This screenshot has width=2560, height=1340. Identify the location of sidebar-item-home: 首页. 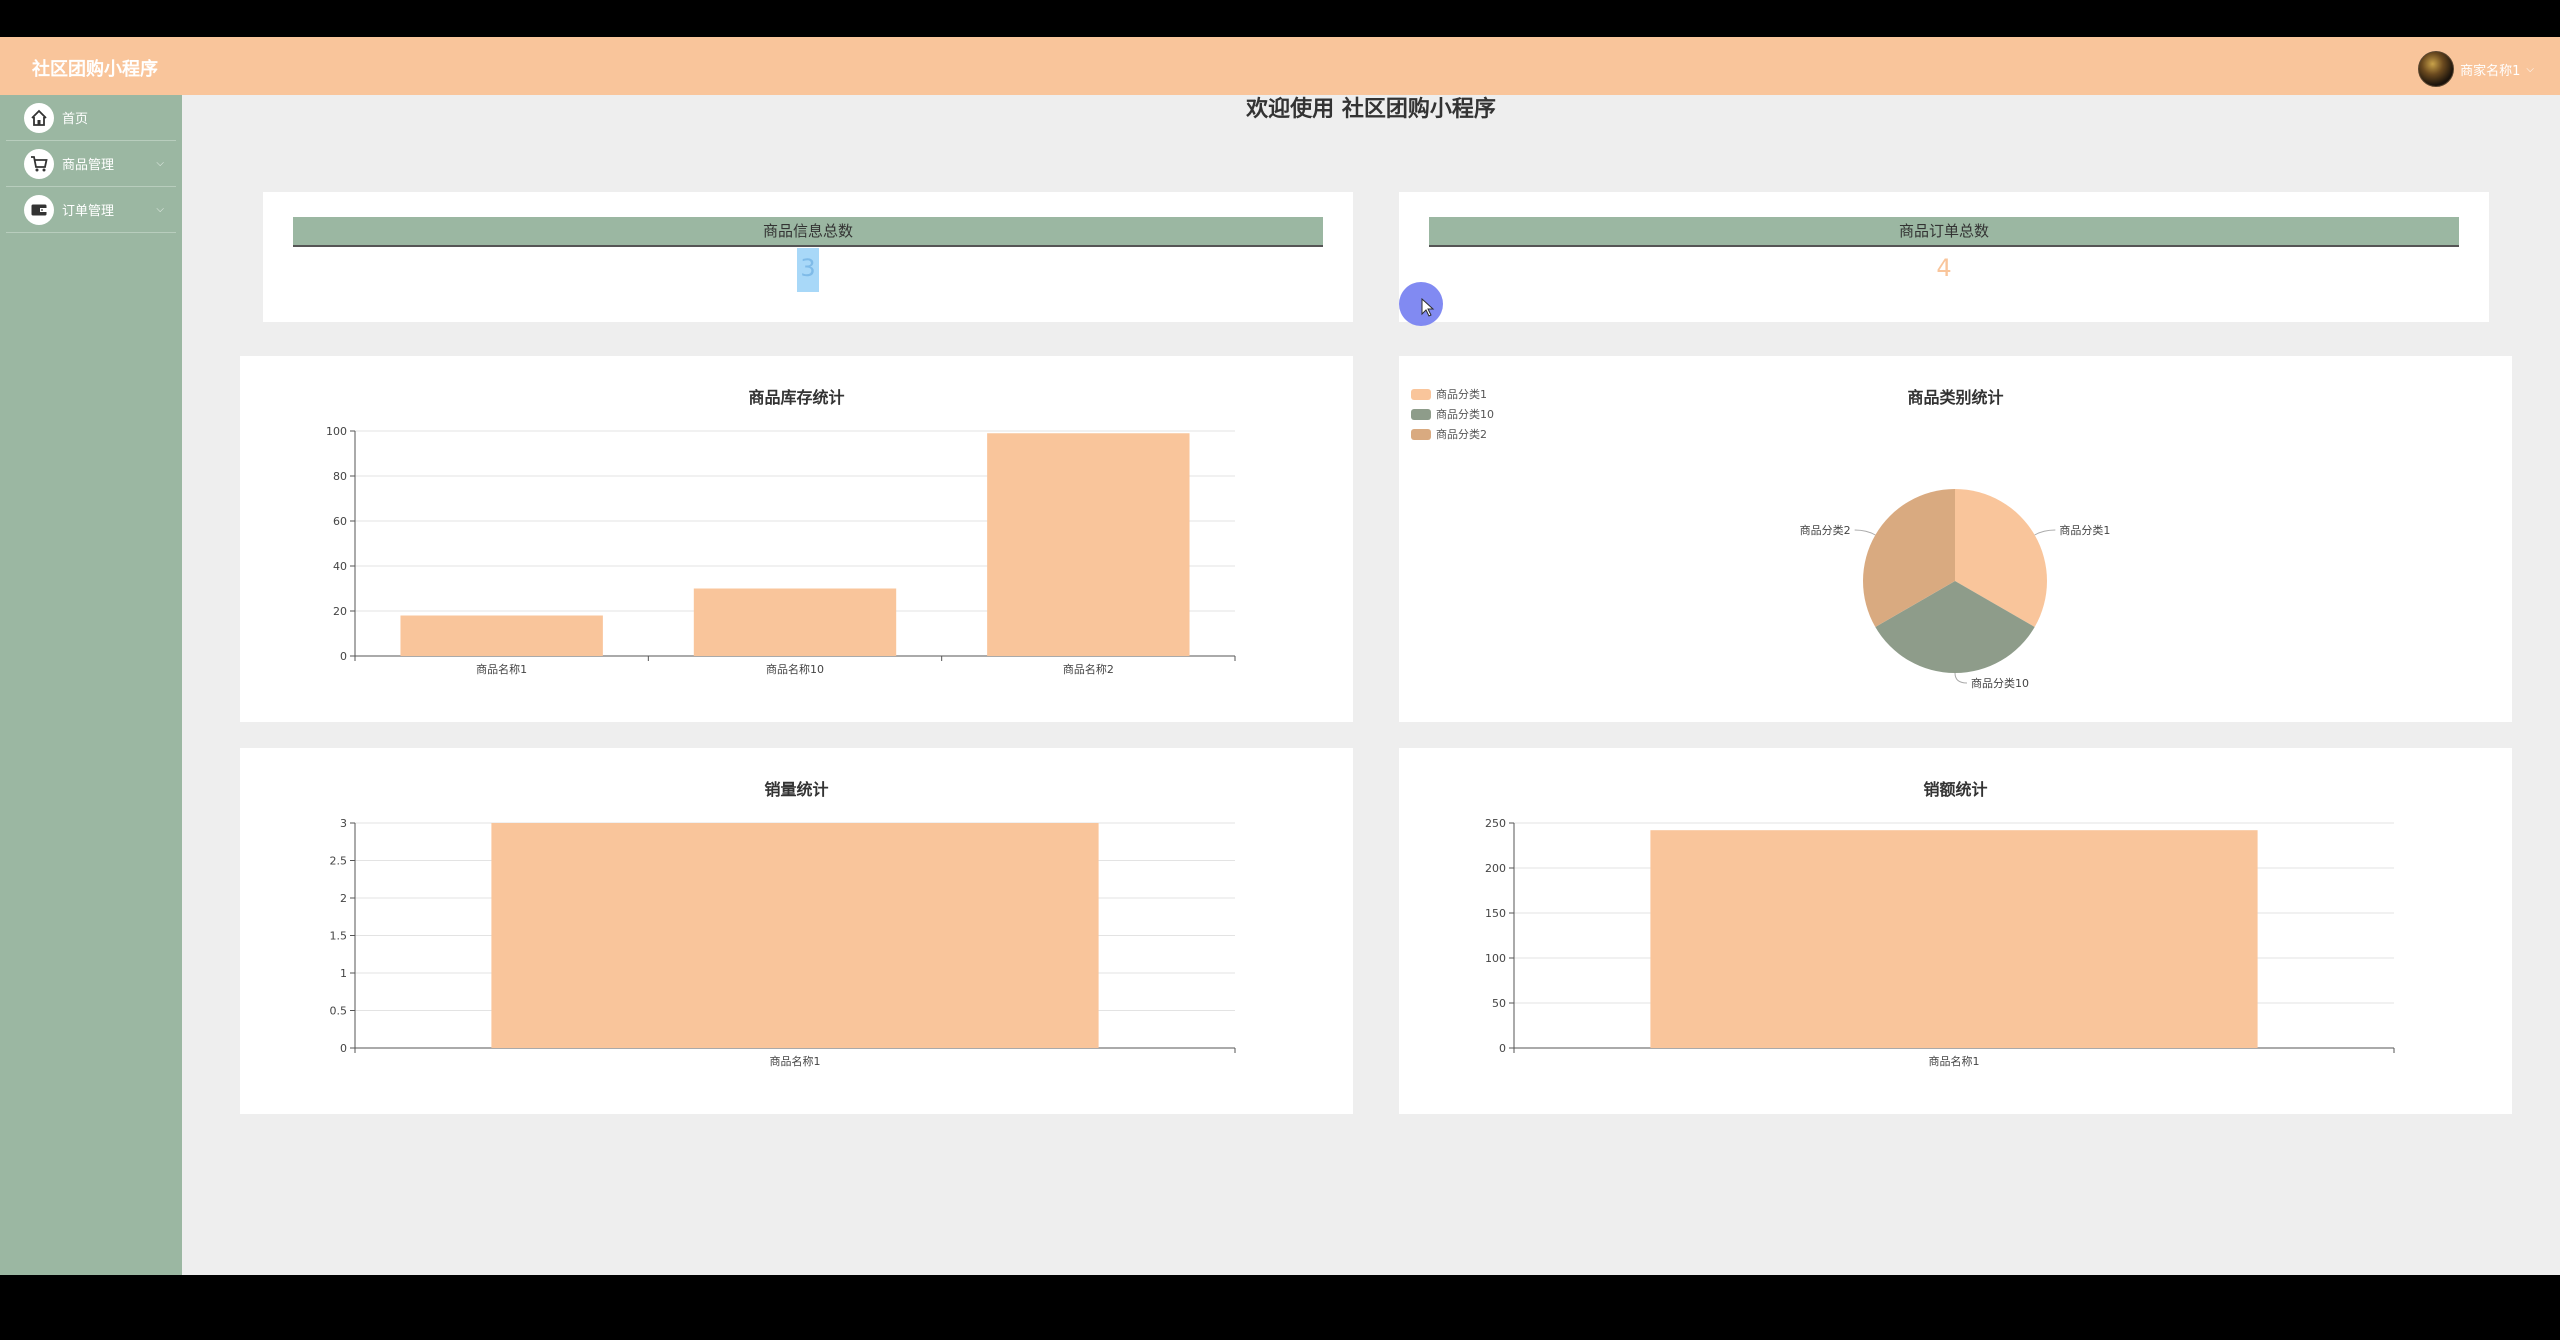
(91, 118).